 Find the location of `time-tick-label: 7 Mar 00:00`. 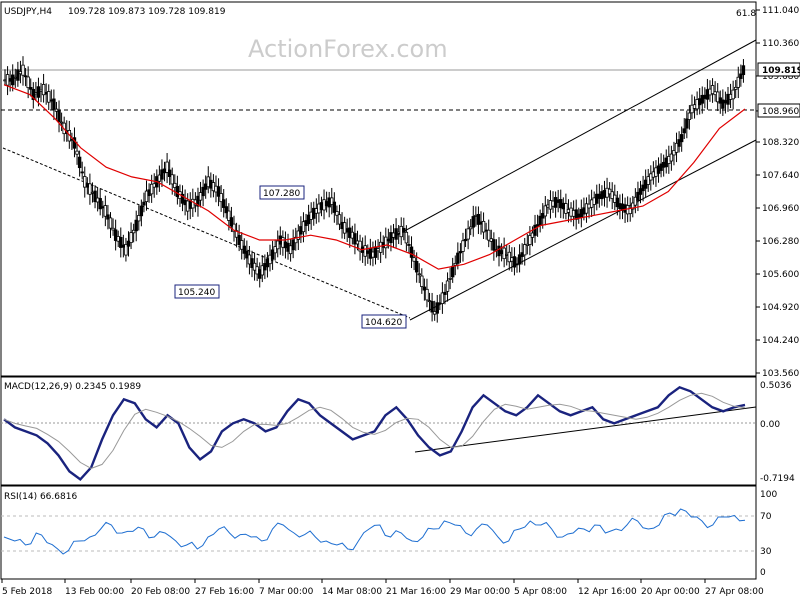

time-tick-label: 7 Mar 00:00 is located at coordinates (286, 592).